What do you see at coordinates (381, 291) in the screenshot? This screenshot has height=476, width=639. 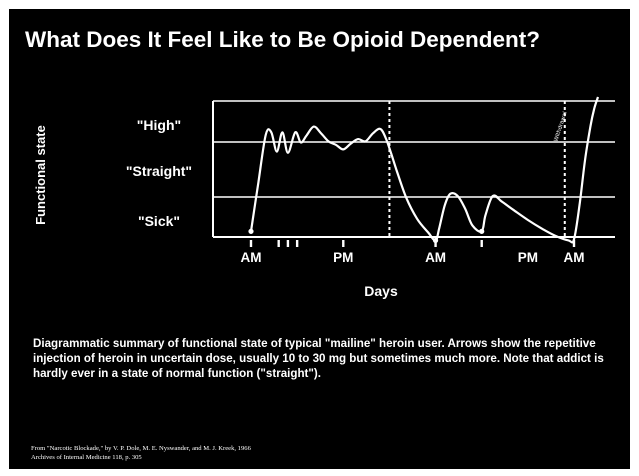 I see `x-axis-label: Days` at bounding box center [381, 291].